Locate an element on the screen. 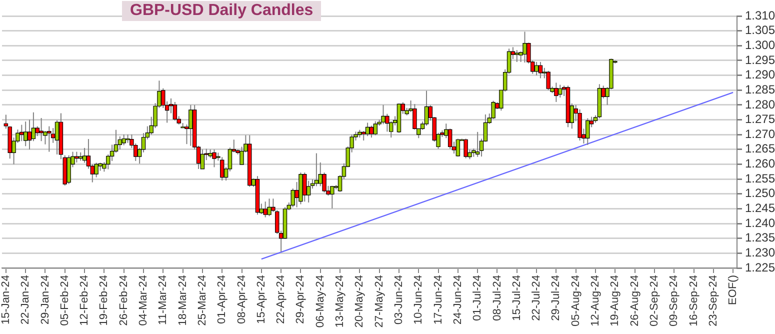 This screenshot has height=334, width=775. x-tick-label: 15-Apr-24 is located at coordinates (261, 299).